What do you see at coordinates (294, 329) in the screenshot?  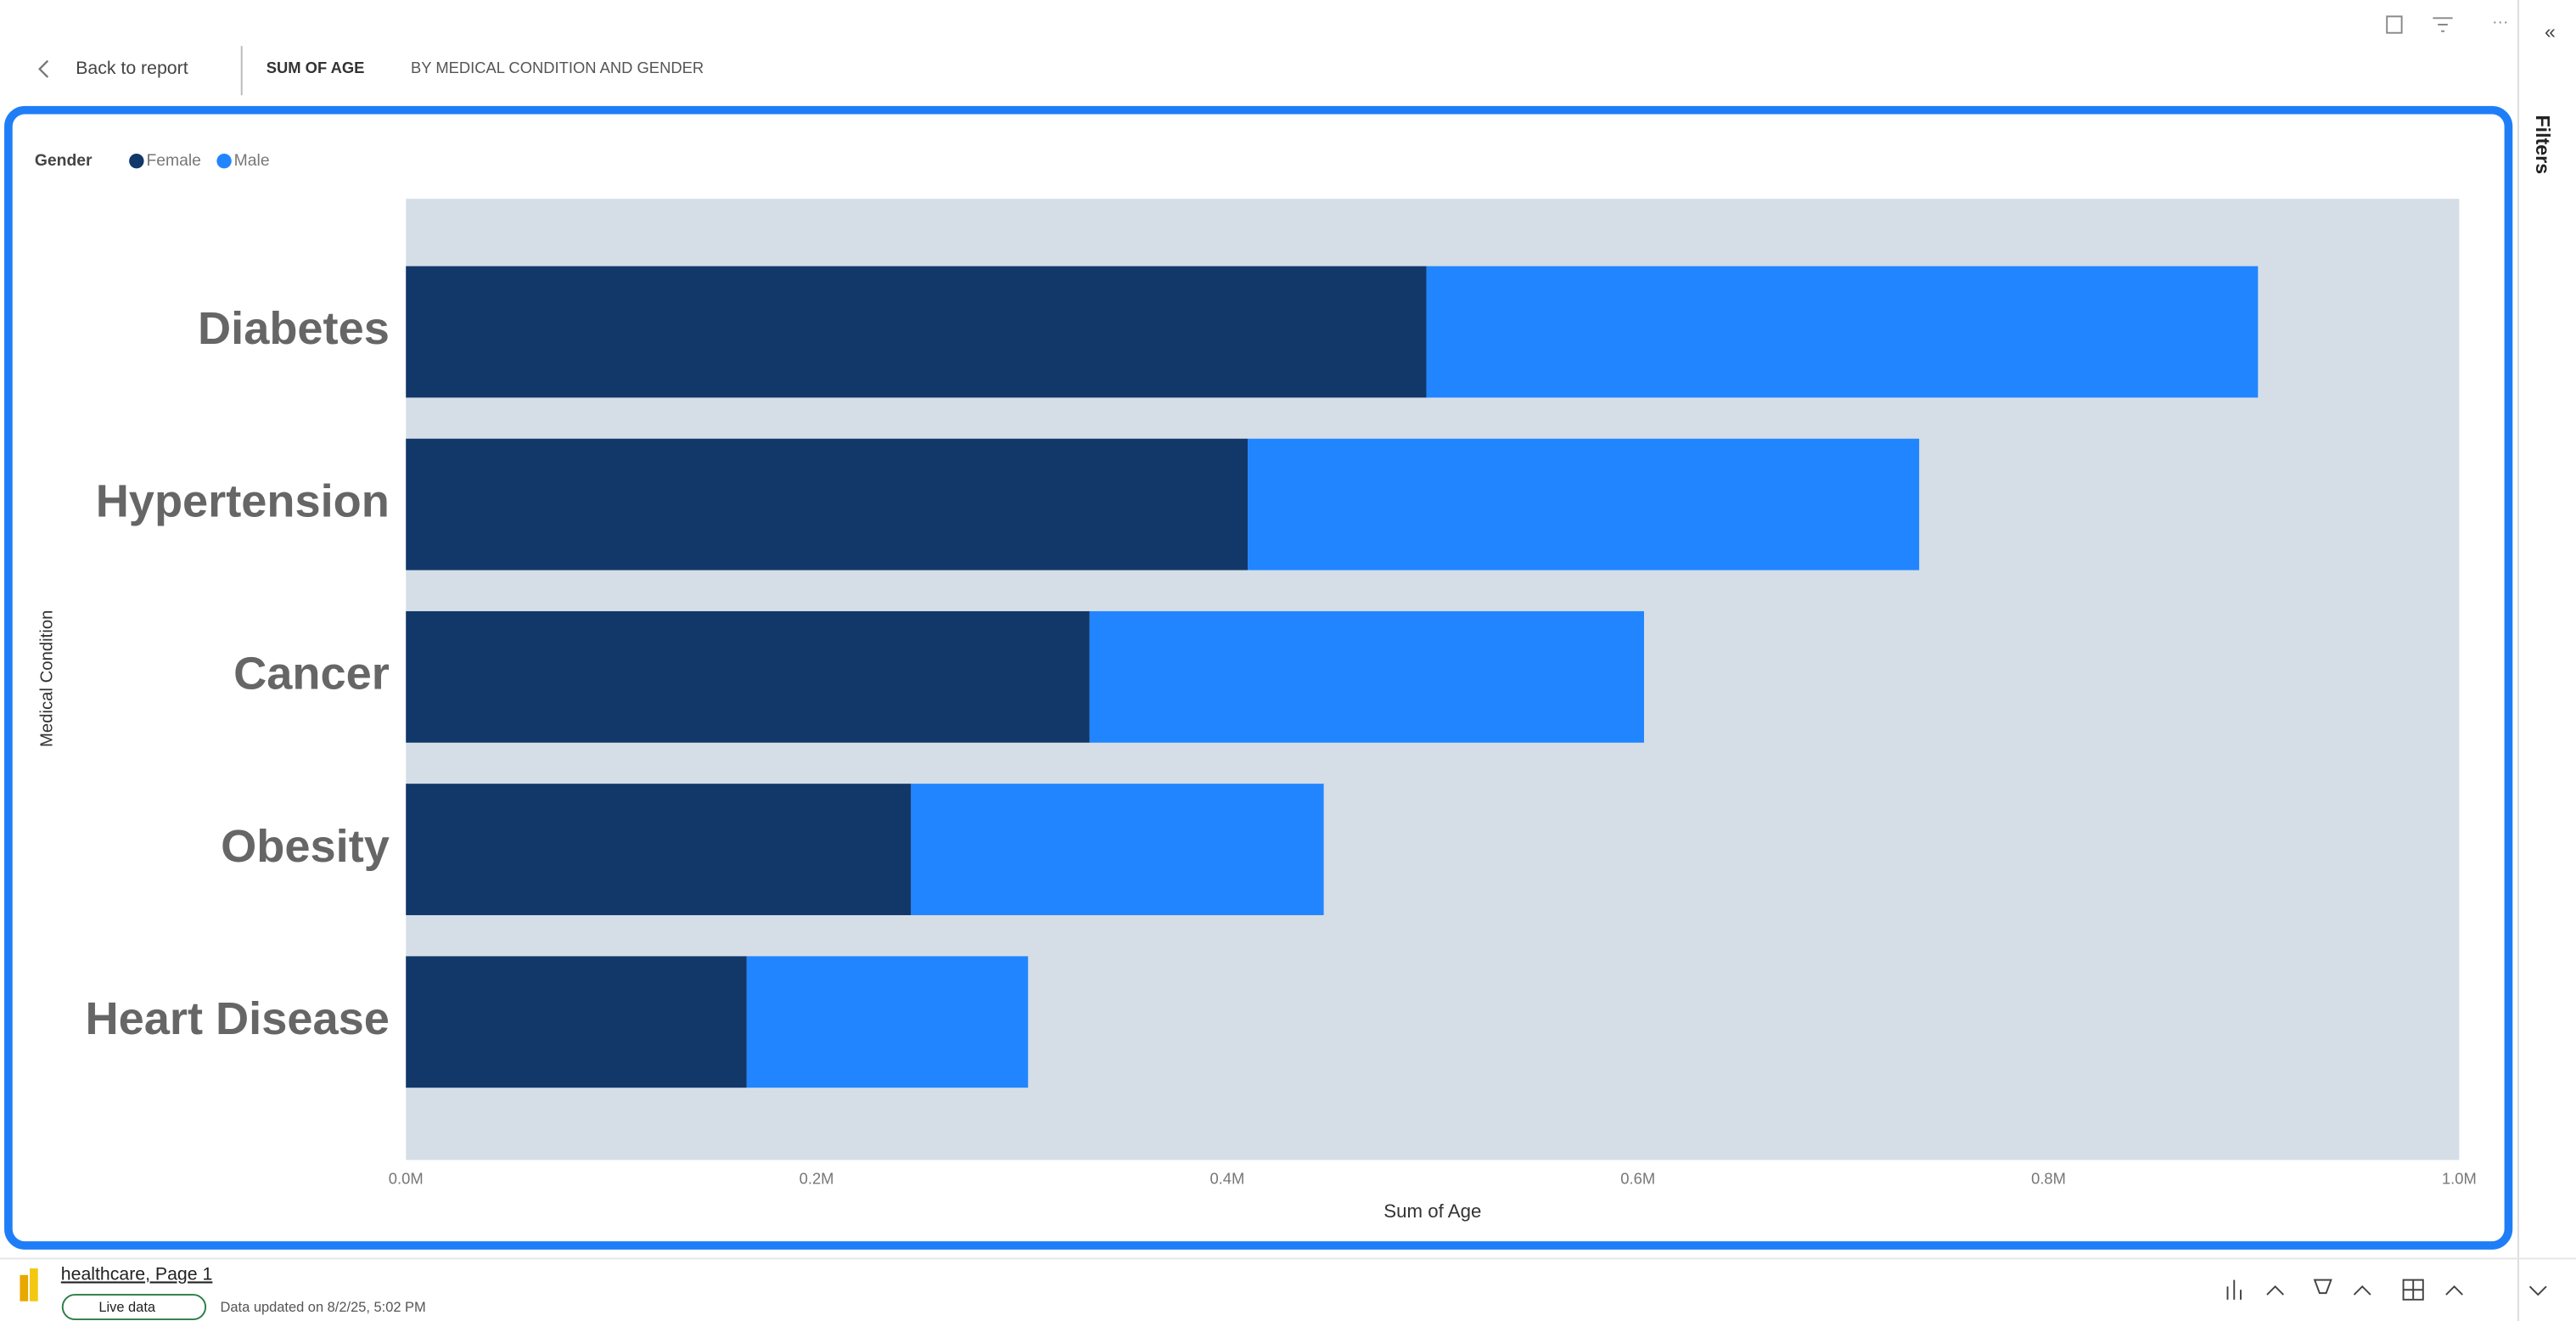 I see `y-tick-label: Diabetes` at bounding box center [294, 329].